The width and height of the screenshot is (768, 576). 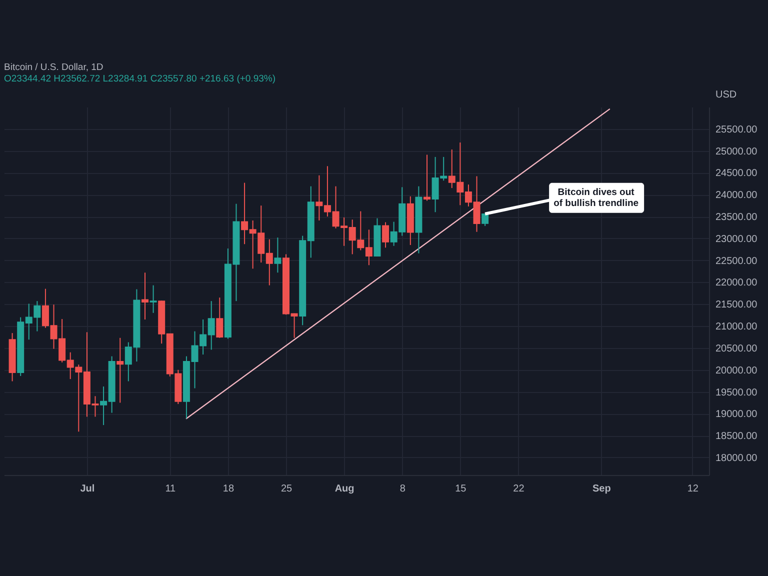 I want to click on x-tick-label: 12, so click(x=693, y=489).